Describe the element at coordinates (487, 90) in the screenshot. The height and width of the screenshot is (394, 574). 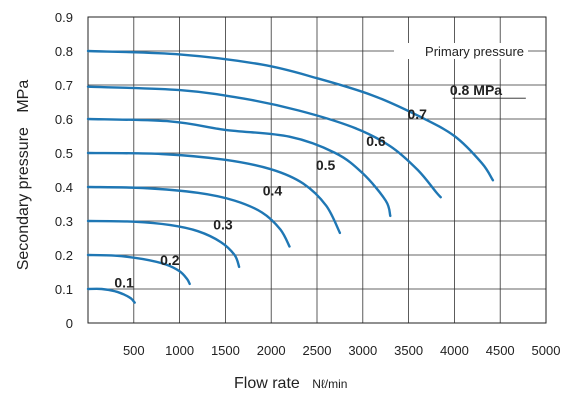
I see `curve-label-unit: MPa` at that location.